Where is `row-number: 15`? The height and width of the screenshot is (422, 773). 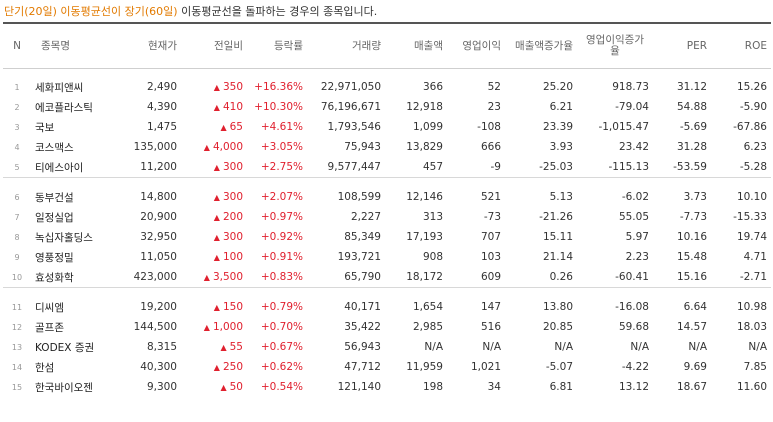 row-number: 15 is located at coordinates (17, 387).